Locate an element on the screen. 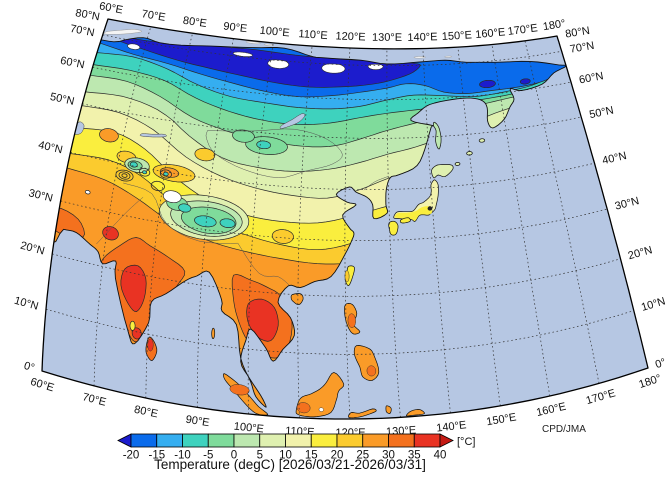 The width and height of the screenshot is (669, 477). axis-label: 80°N is located at coordinates (87, 15).